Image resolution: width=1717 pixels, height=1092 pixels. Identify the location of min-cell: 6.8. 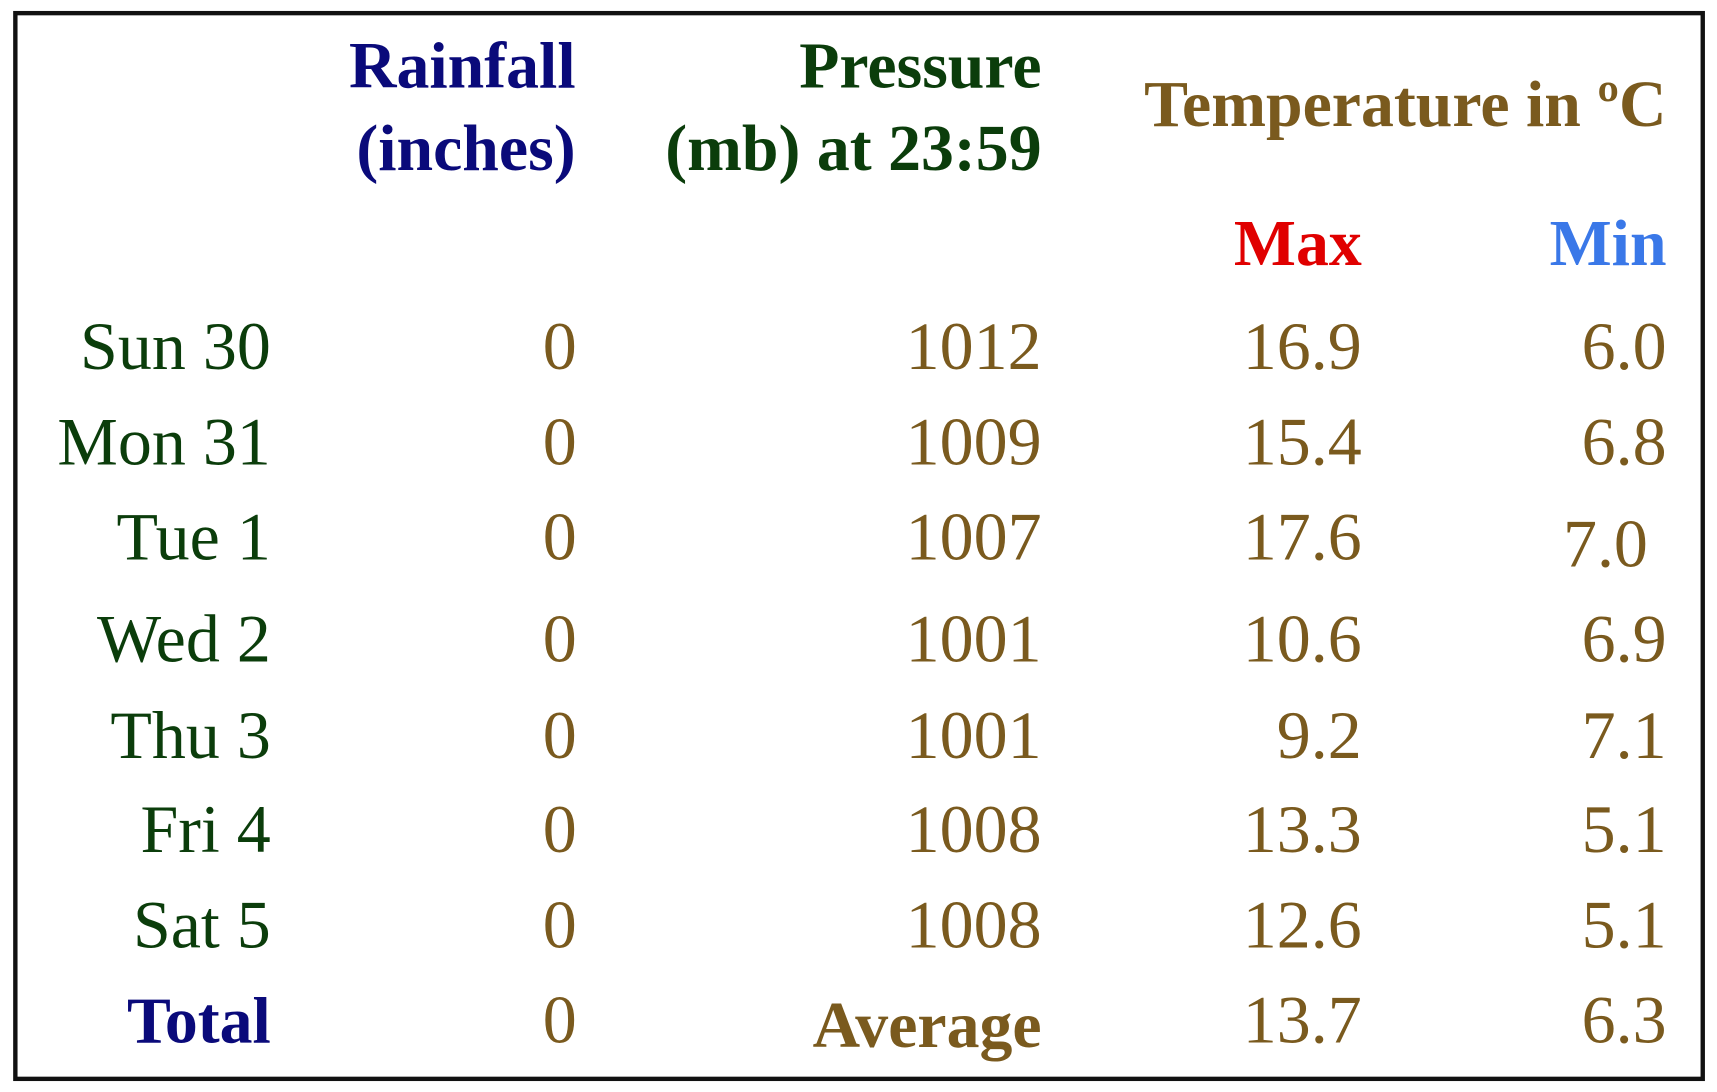
(1624, 441).